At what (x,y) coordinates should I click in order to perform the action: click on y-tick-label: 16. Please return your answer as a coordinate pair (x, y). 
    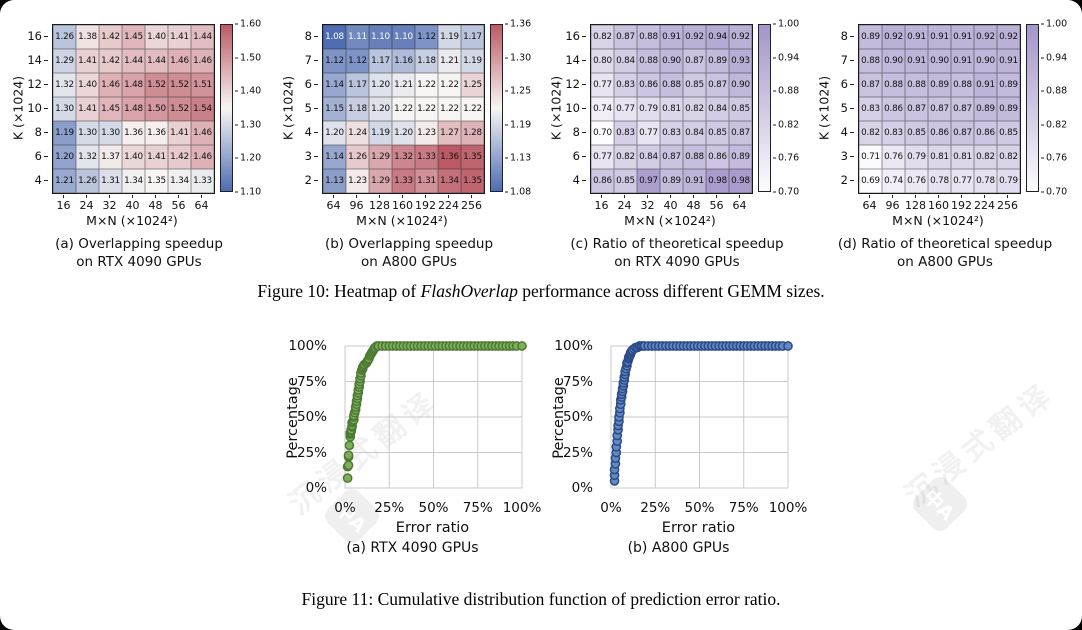
    Looking at the image, I should click on (36, 36).